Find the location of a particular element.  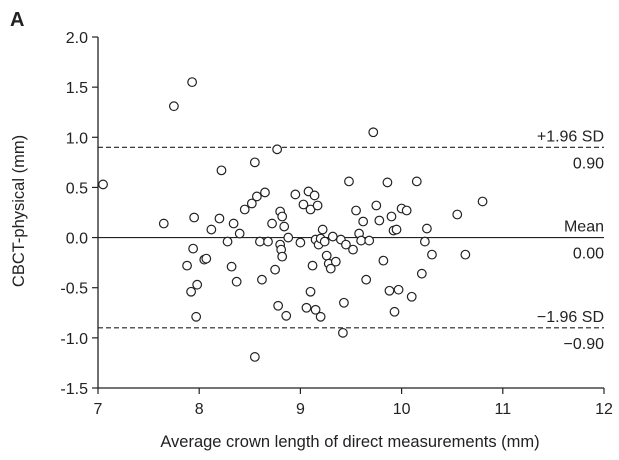

ref-line-value: 0.90 is located at coordinates (588, 163).